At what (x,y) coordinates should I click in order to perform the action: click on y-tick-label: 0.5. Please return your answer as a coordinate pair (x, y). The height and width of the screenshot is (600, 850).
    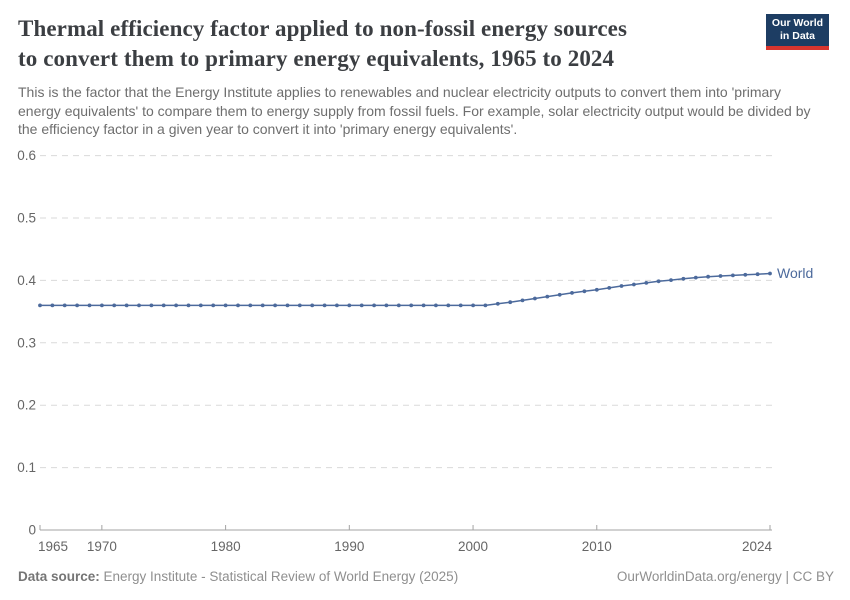
    Looking at the image, I should click on (26, 218).